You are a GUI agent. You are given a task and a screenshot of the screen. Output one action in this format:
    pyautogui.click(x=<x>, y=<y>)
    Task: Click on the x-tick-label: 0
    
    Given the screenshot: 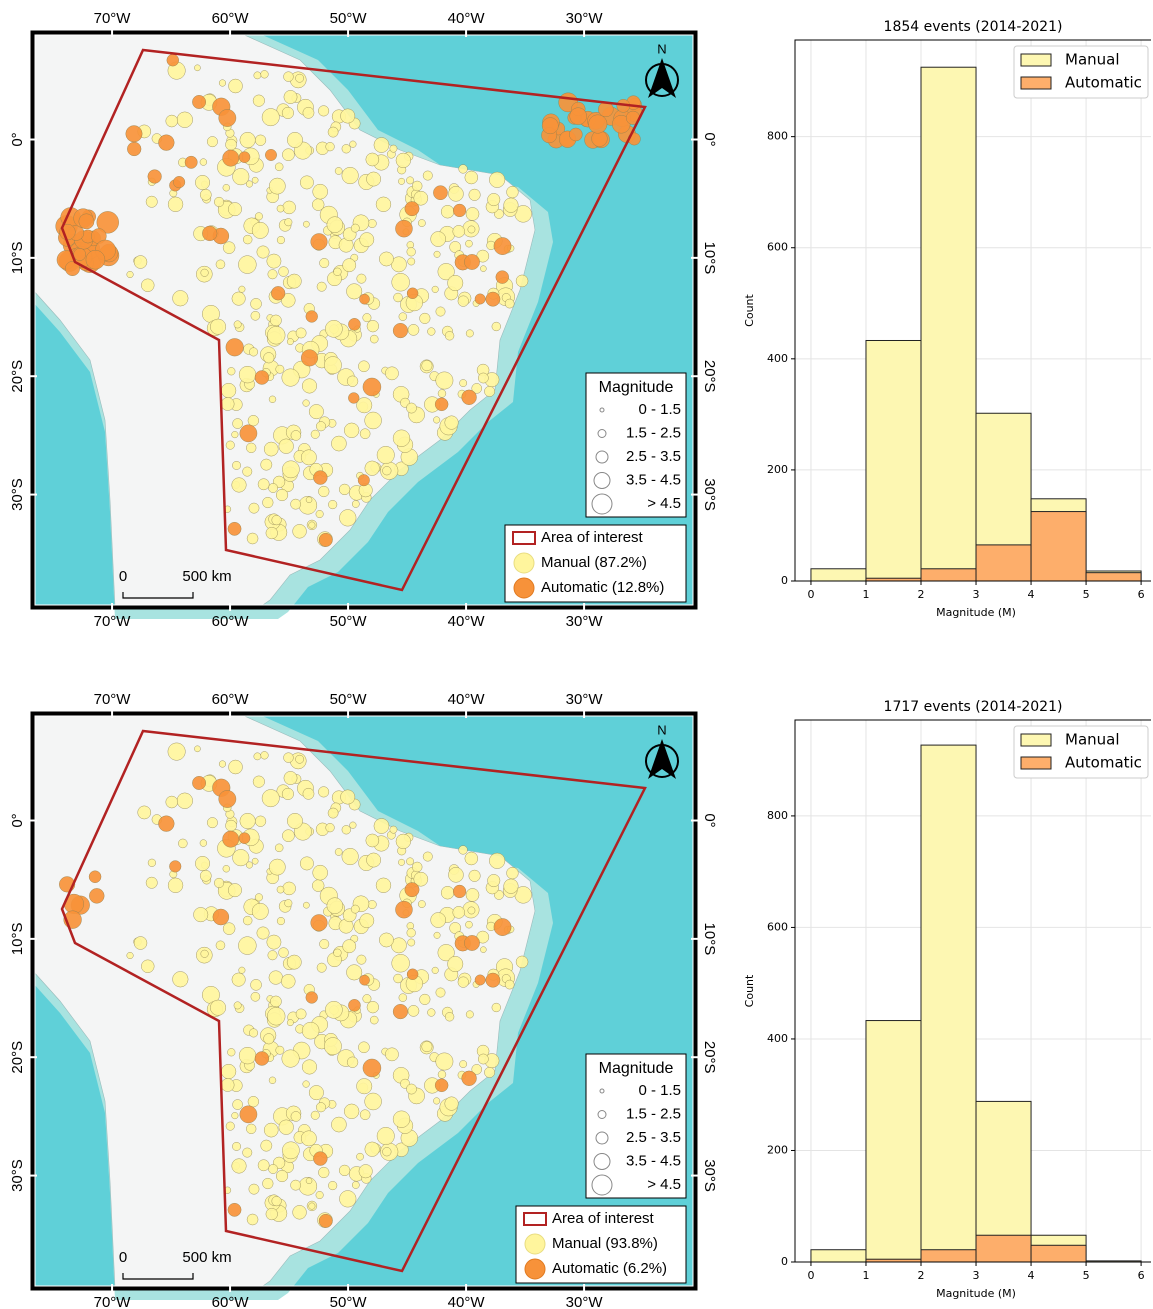 What is the action you would take?
    pyautogui.click(x=810, y=594)
    